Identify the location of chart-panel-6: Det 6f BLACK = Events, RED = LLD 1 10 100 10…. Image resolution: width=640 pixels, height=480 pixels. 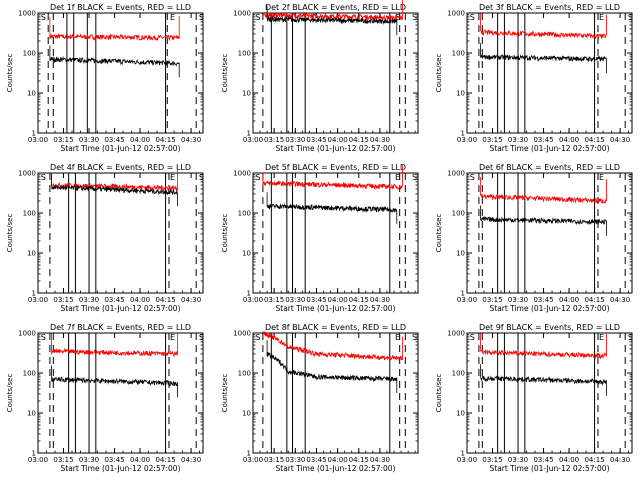
(534, 238).